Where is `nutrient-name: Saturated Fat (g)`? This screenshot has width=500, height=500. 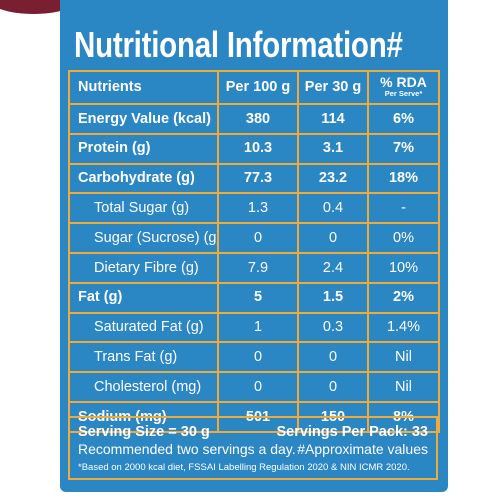 nutrient-name: Saturated Fat (g) is located at coordinates (143, 327).